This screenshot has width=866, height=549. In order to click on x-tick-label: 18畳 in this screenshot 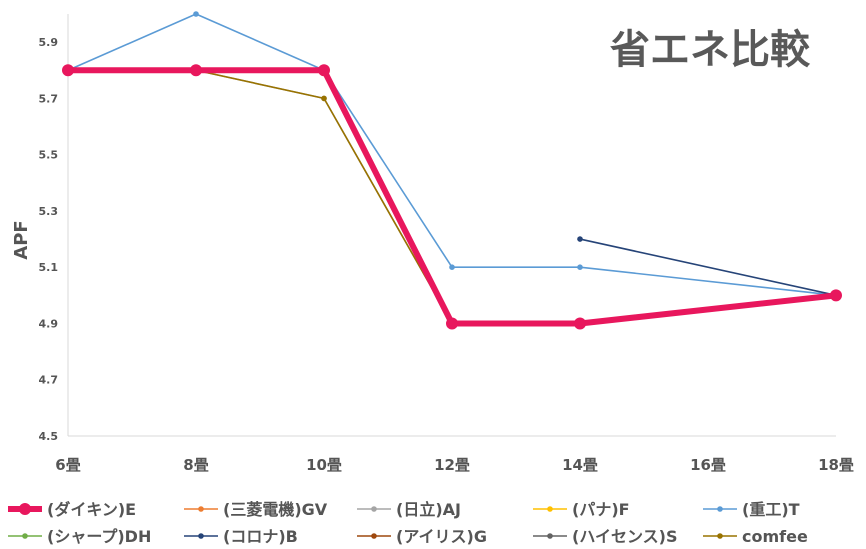, I will do `click(836, 465)`.